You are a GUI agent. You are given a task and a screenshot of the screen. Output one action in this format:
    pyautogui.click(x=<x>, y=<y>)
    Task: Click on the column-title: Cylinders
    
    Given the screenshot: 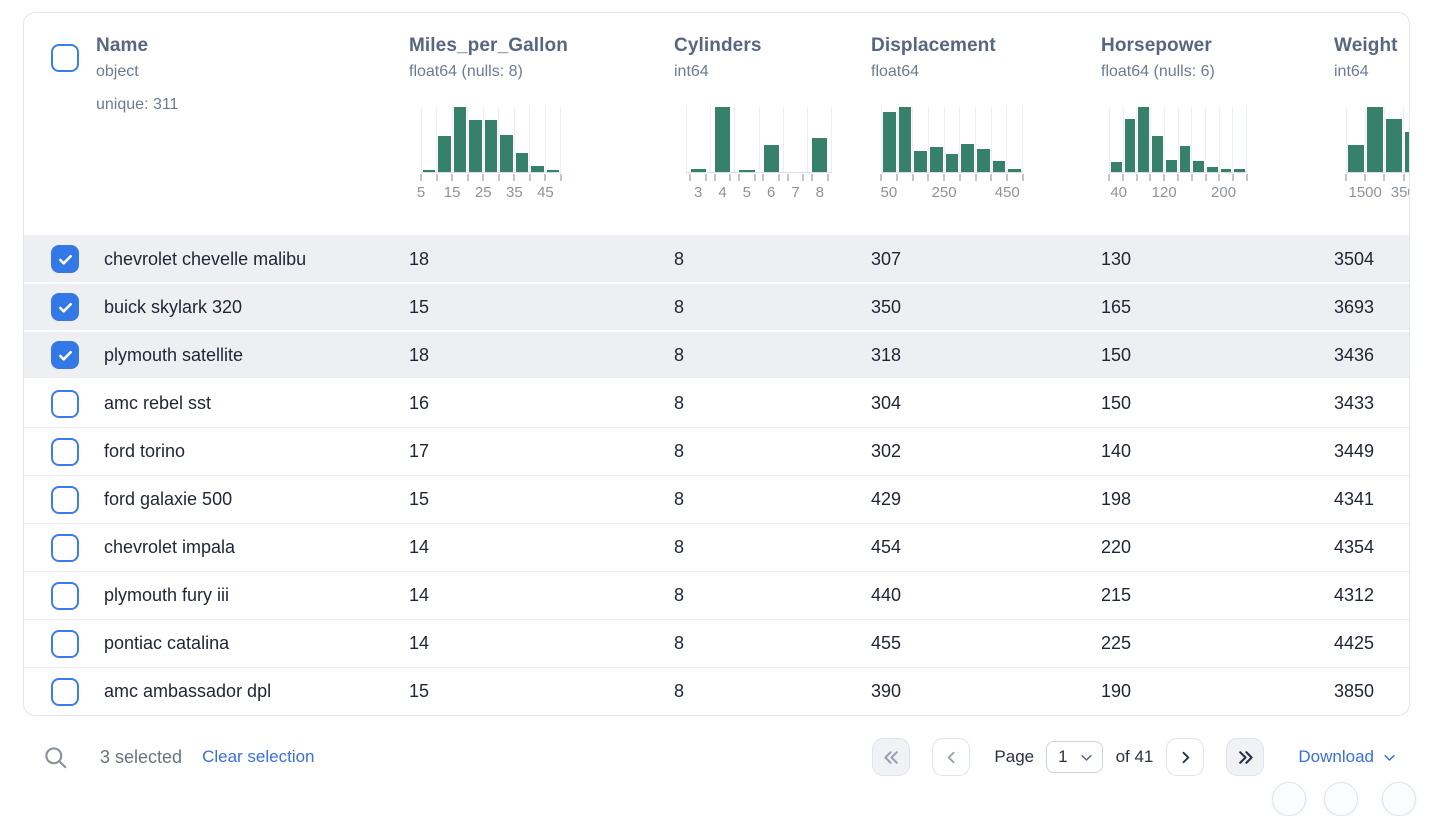 What is the action you would take?
    pyautogui.click(x=718, y=45)
    